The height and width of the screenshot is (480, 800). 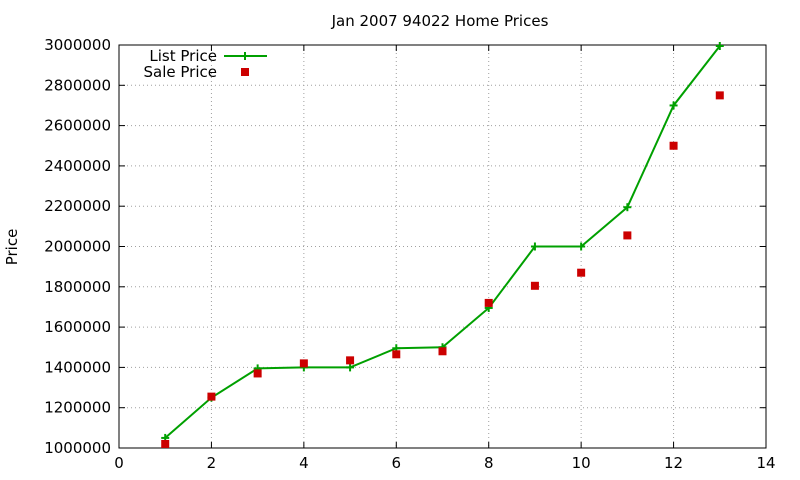 I want to click on legend: List Price Sale Price, so click(x=205, y=64).